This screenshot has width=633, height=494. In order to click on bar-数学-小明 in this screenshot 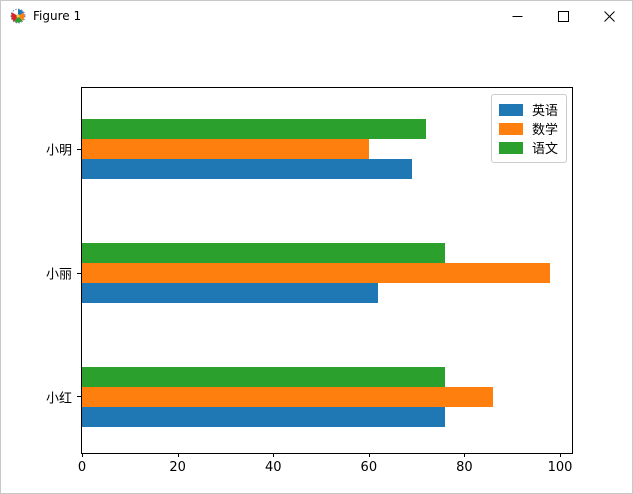, I will do `click(225, 149)`.